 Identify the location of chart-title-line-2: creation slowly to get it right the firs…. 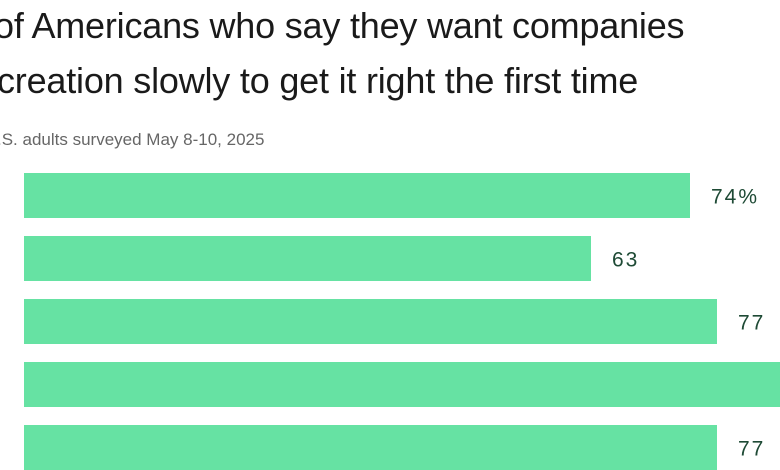
(319, 80).